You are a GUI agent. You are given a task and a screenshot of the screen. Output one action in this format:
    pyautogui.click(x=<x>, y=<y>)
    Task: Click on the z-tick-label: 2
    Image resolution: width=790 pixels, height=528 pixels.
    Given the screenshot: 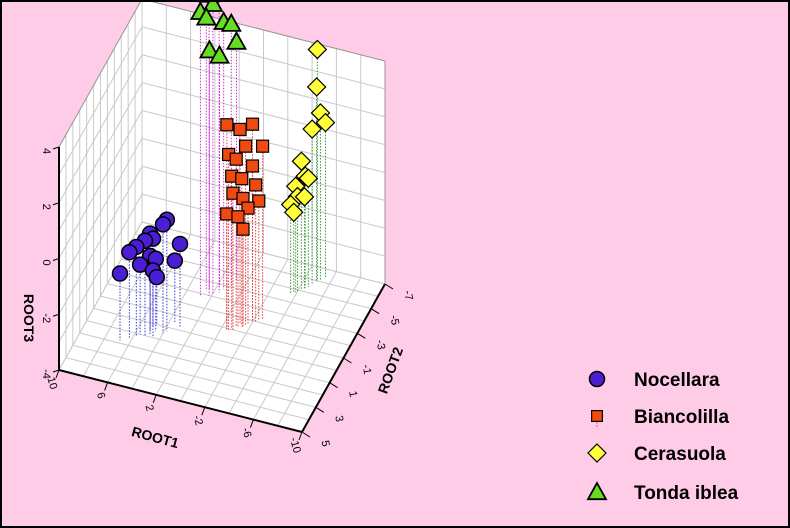 What is the action you would take?
    pyautogui.click(x=46, y=207)
    